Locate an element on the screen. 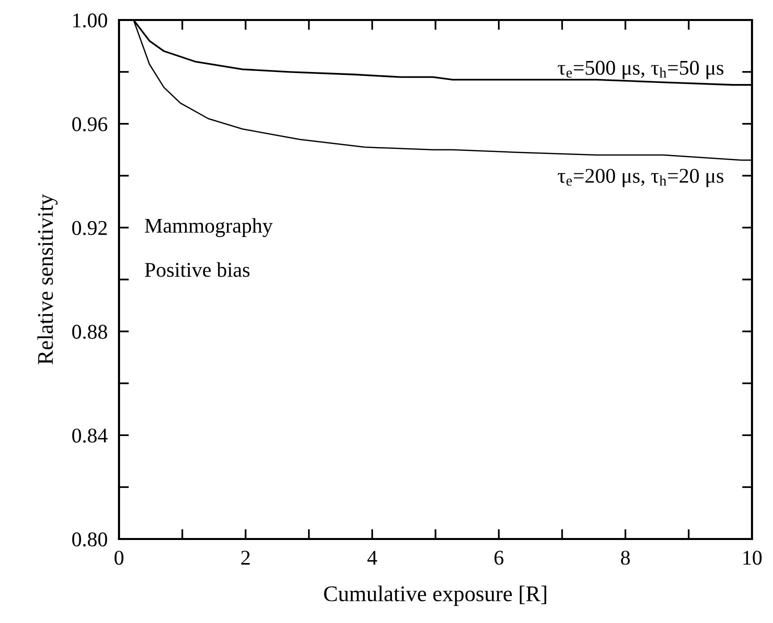  legend-label: τ$_{e}$=500 μs, τ$_{h}$=50 μs is located at coordinates (641, 70).